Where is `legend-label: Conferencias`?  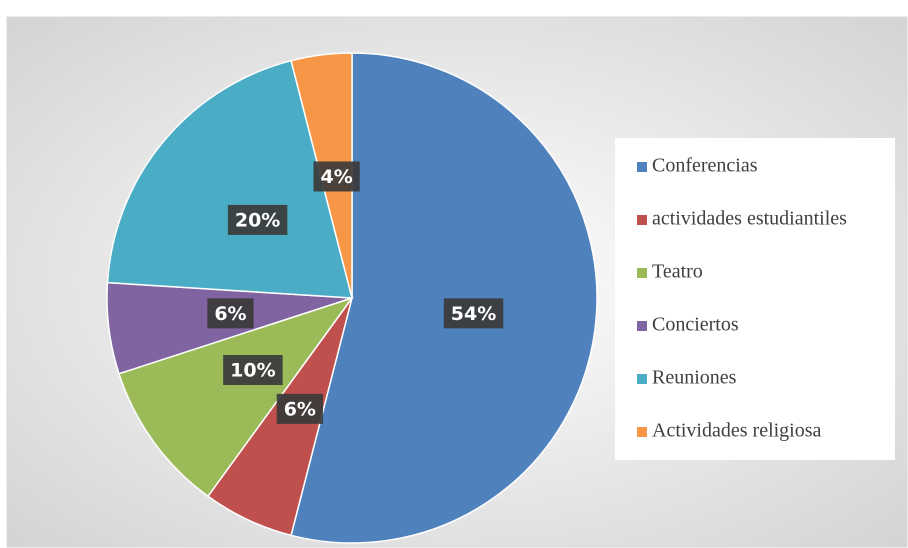
legend-label: Conferencias is located at coordinates (705, 166).